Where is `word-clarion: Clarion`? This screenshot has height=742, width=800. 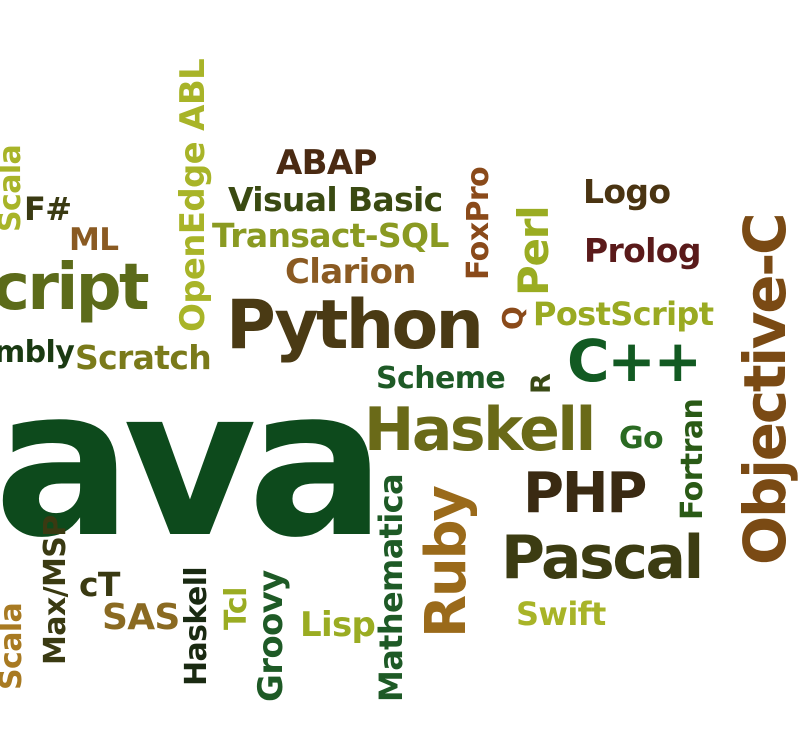
word-clarion: Clarion is located at coordinates (350, 272).